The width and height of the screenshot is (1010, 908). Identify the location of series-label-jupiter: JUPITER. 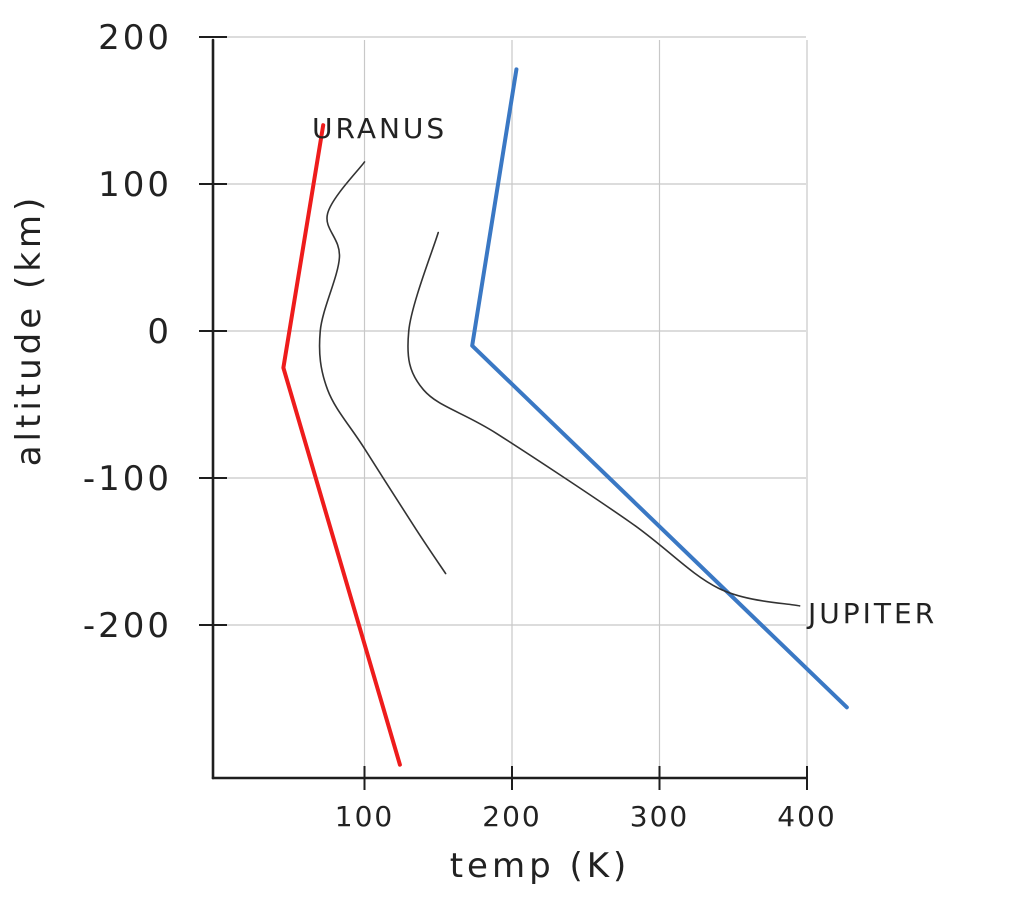
(871, 613).